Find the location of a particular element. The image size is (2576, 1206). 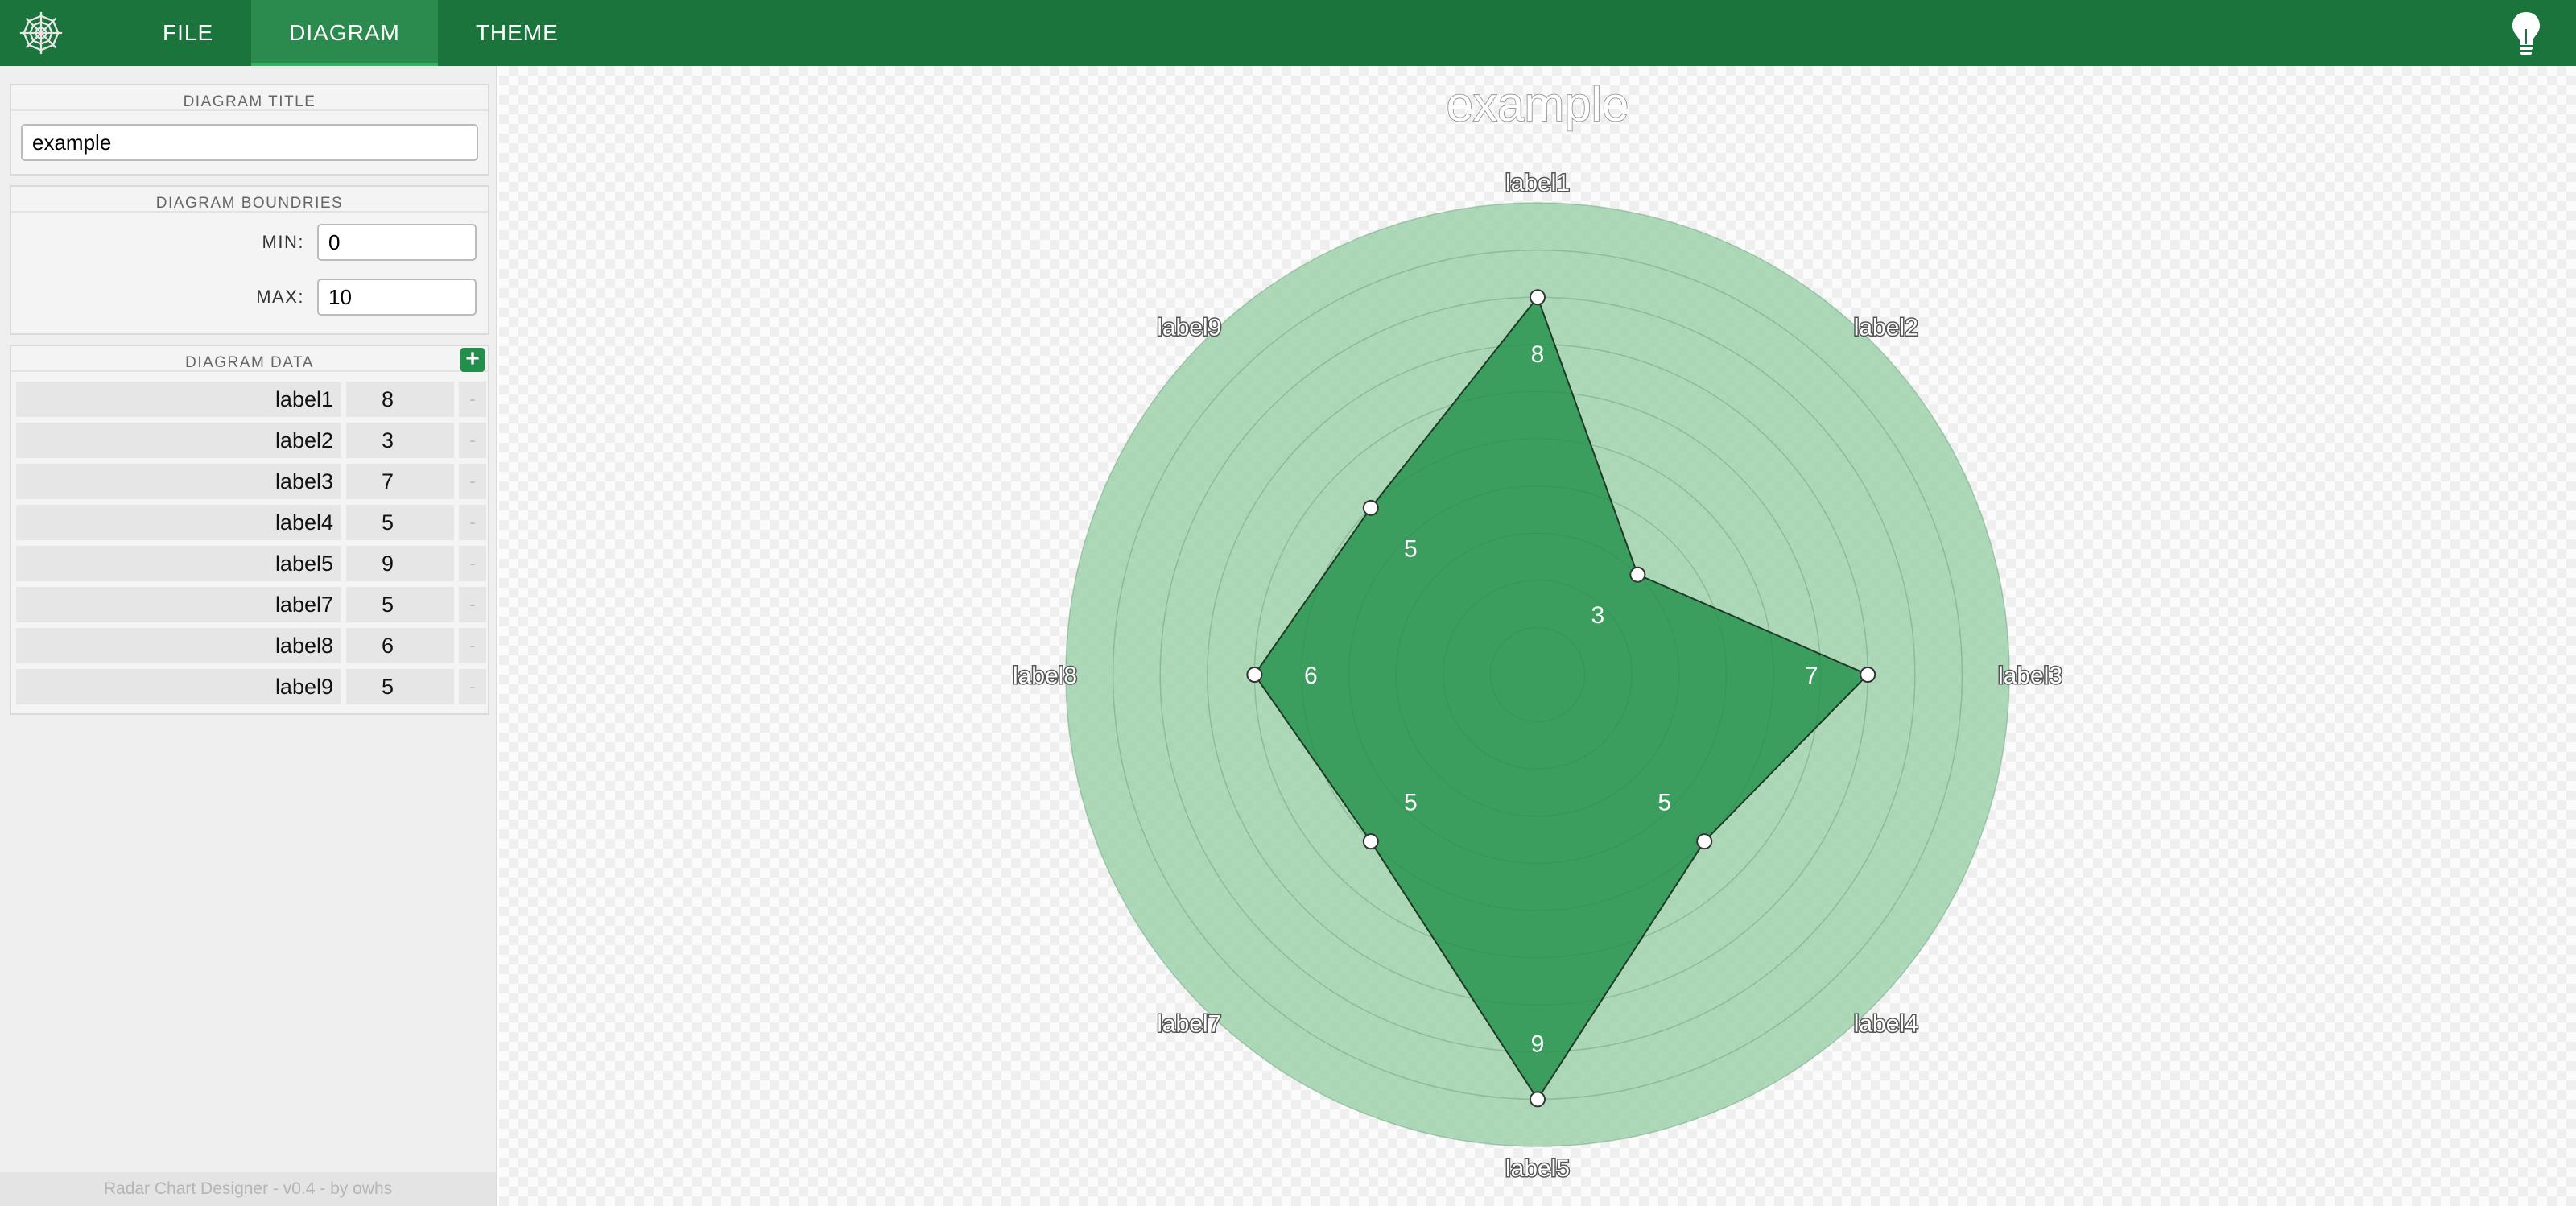

data-row: label2 3 - is located at coordinates (251, 440).